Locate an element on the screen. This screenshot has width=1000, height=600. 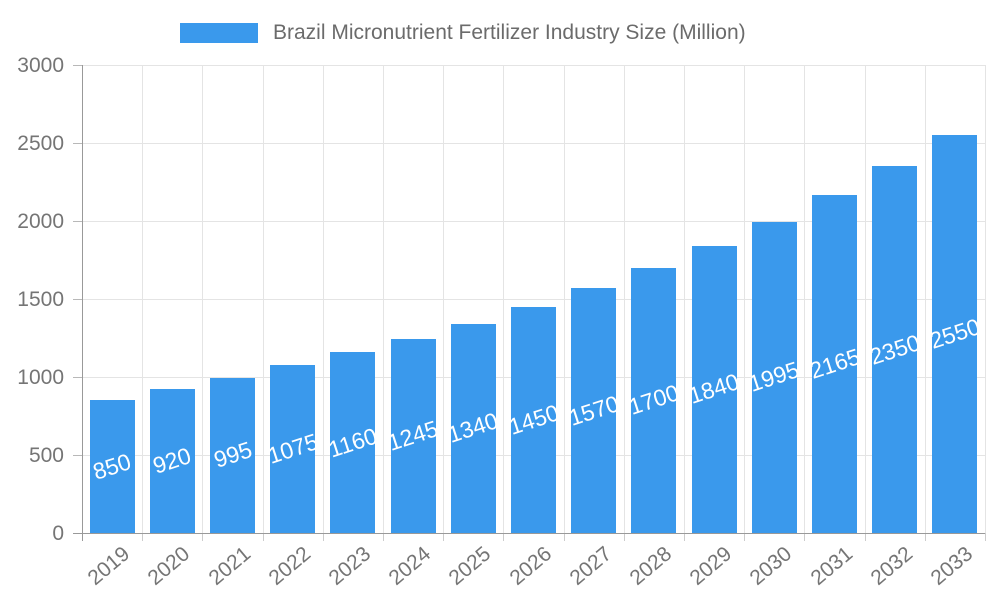
bar-2025 is located at coordinates (473, 428).